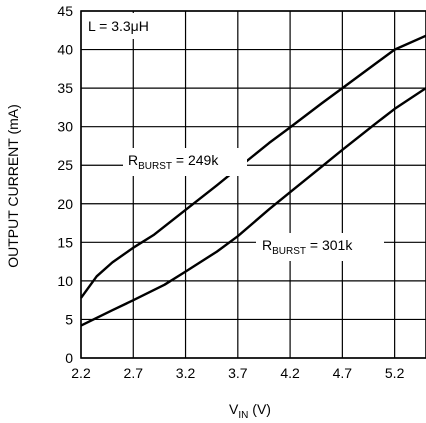  I want to click on x-tick-label: 2.2, so click(81, 373).